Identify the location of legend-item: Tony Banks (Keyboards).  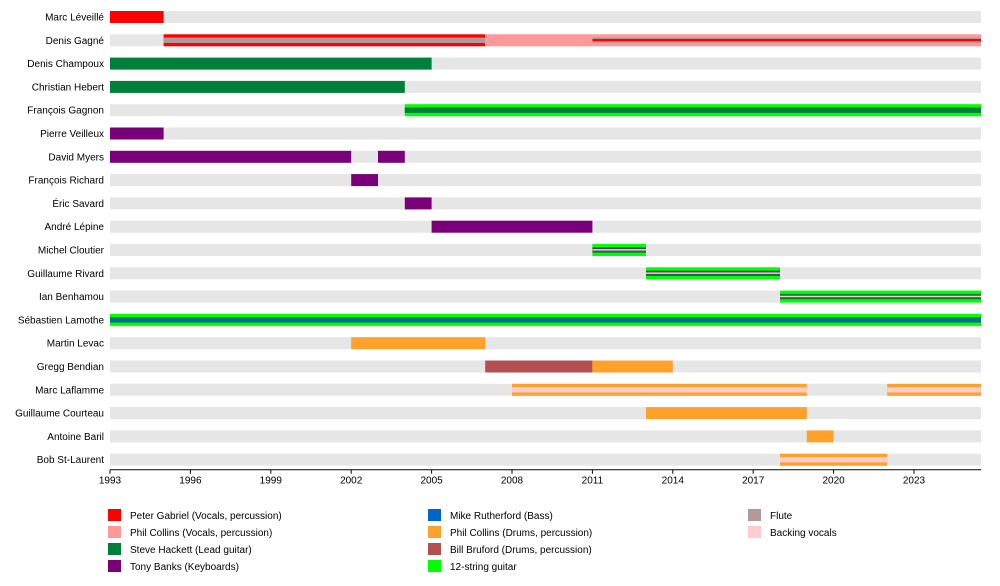
(173, 566).